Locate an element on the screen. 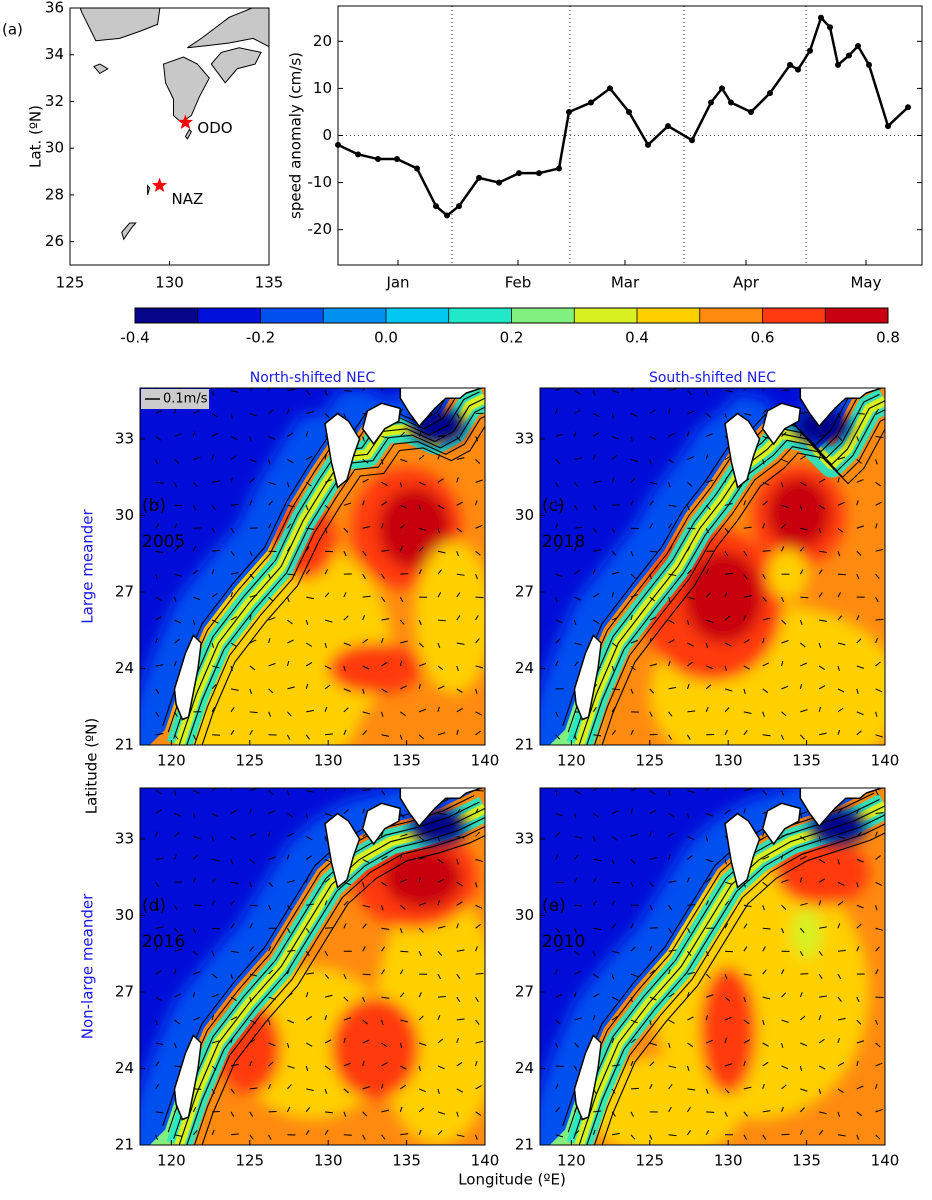 The width and height of the screenshot is (932, 1200). x-tick-label: Mar is located at coordinates (625, 283).